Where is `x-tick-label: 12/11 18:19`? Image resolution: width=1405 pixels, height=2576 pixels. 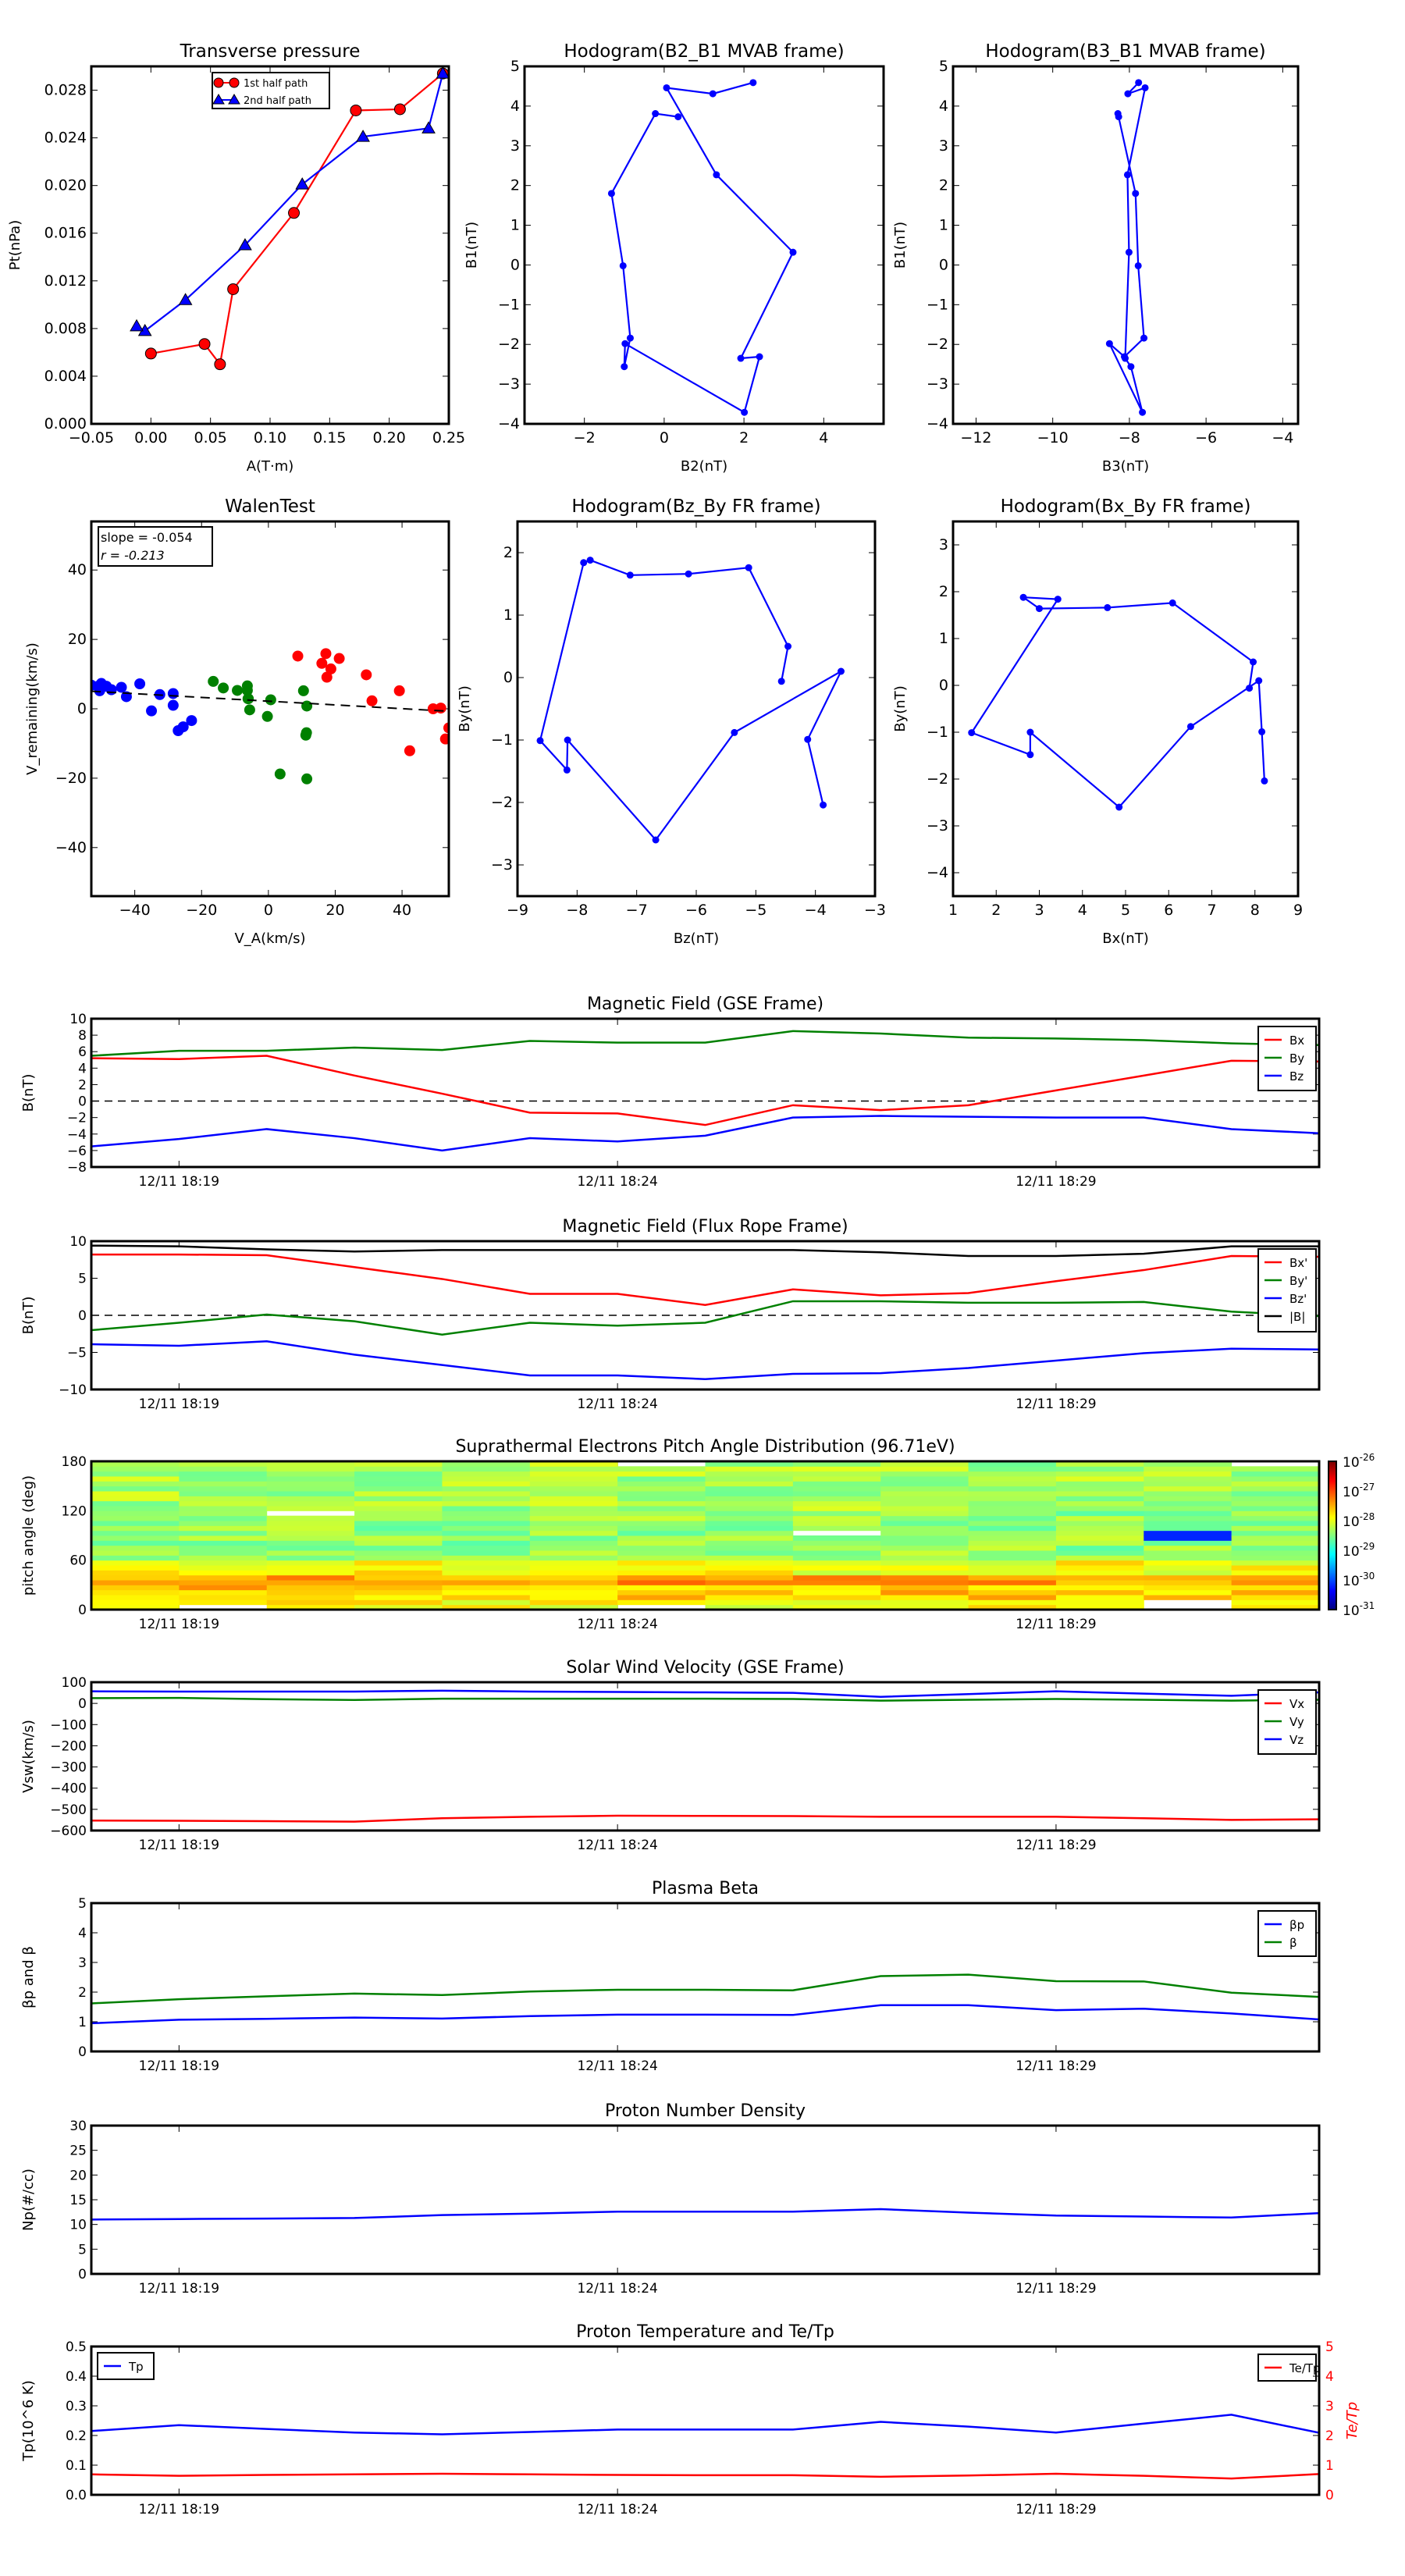
x-tick-label: 12/11 18:19 is located at coordinates (179, 1404).